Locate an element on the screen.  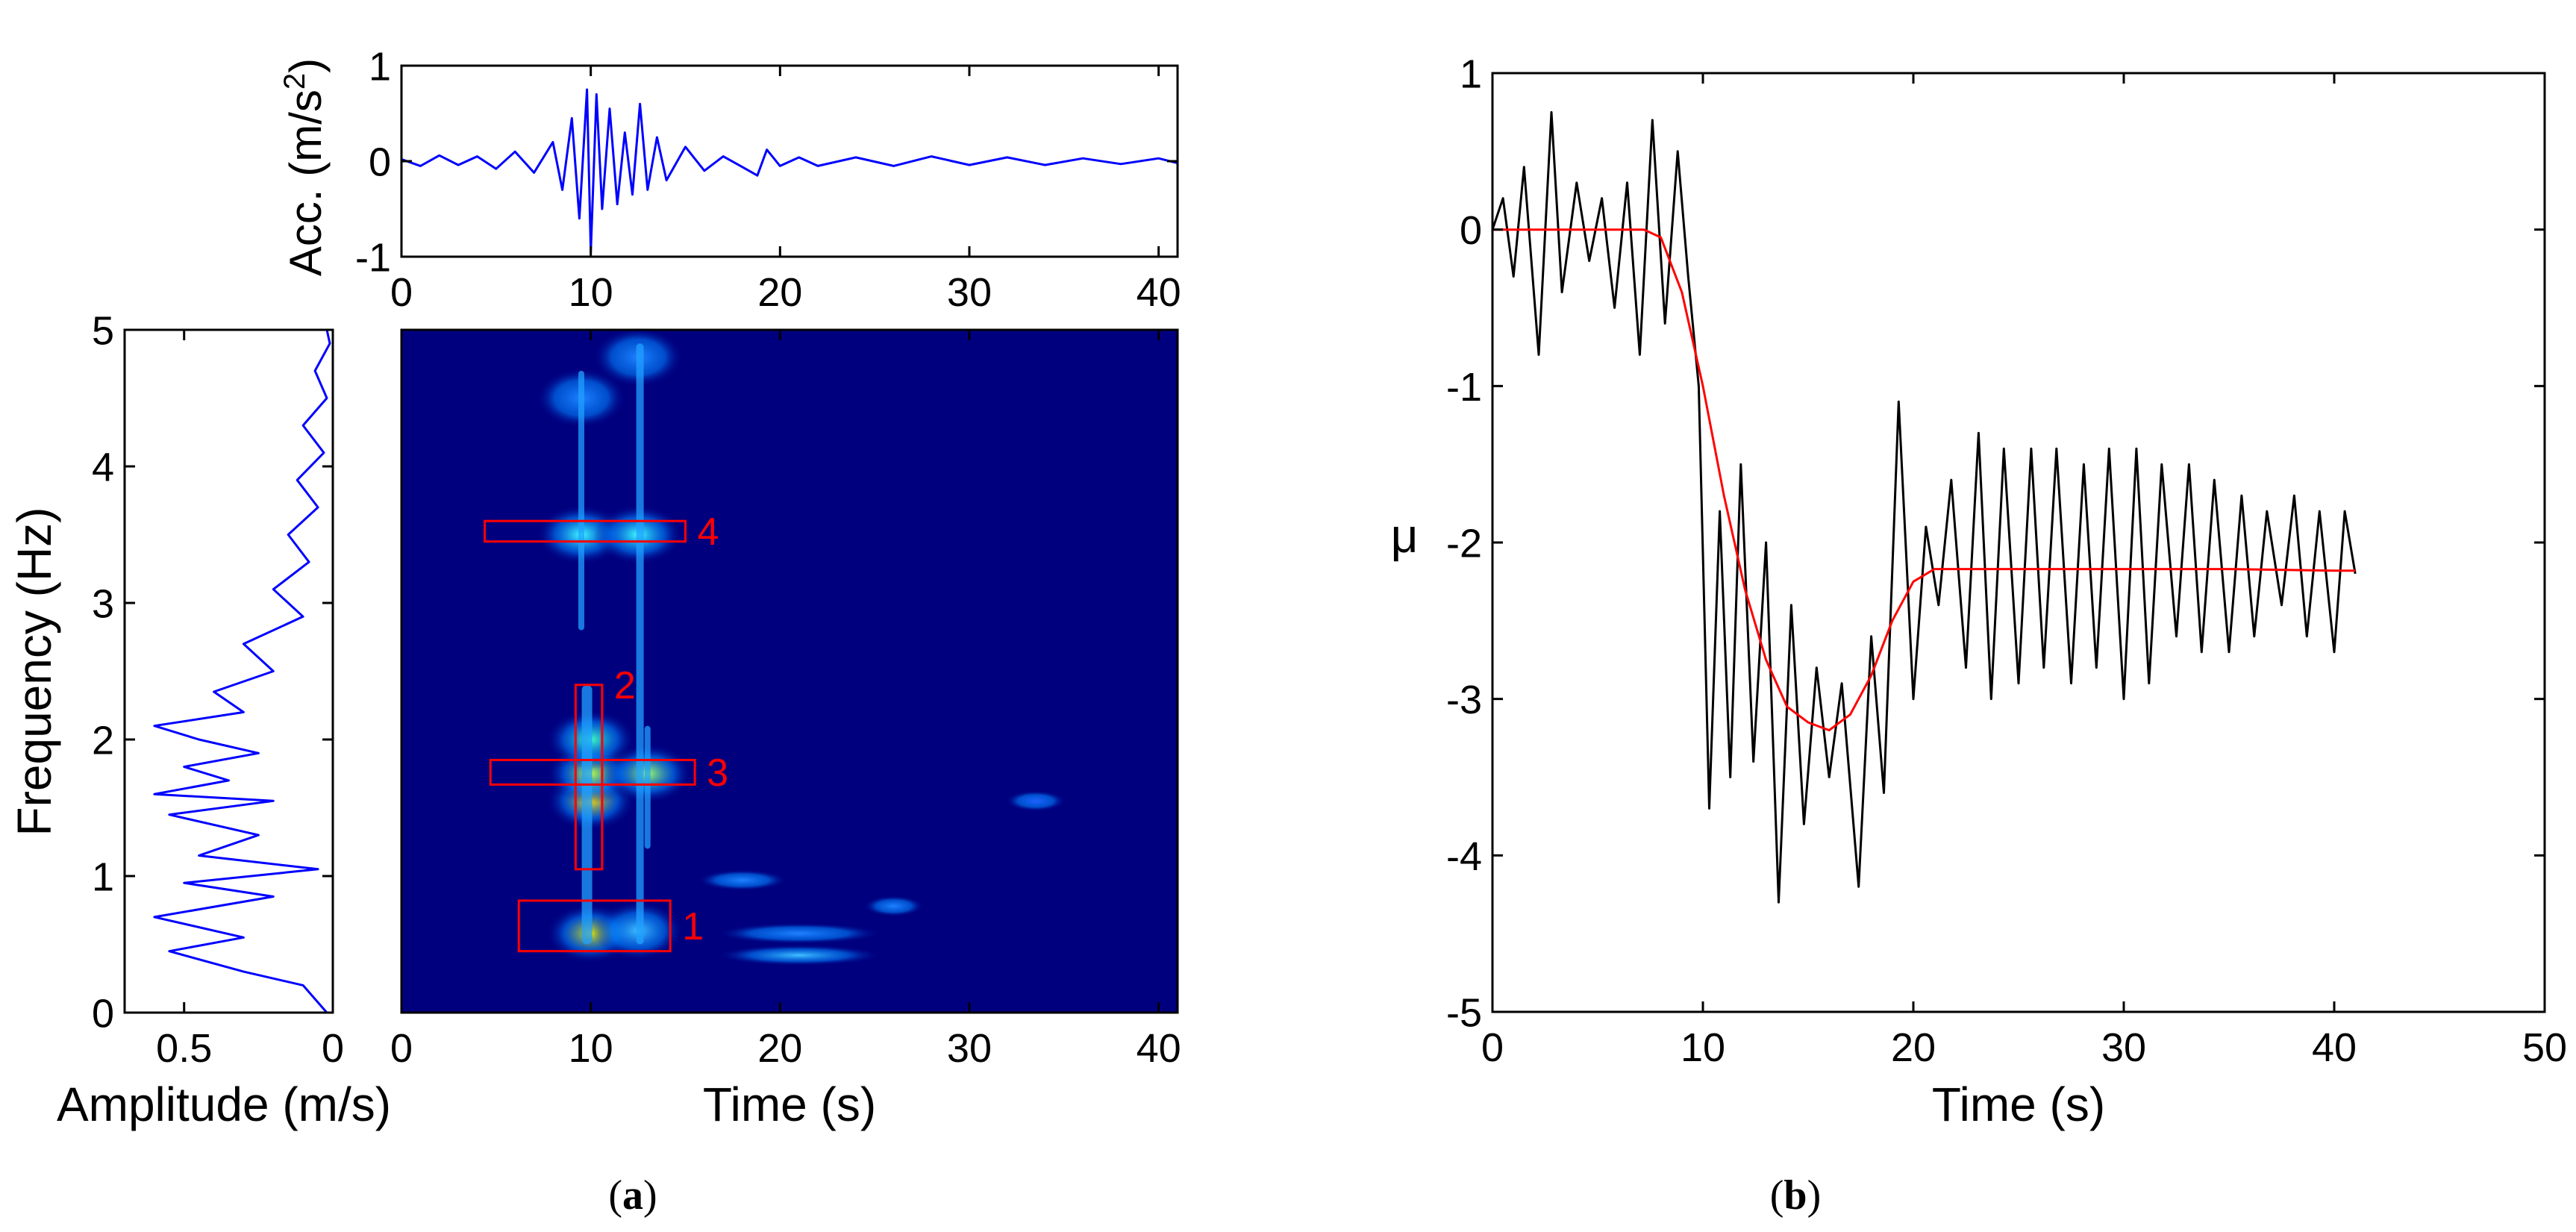
caption-a: (a) is located at coordinates (632, 1195).